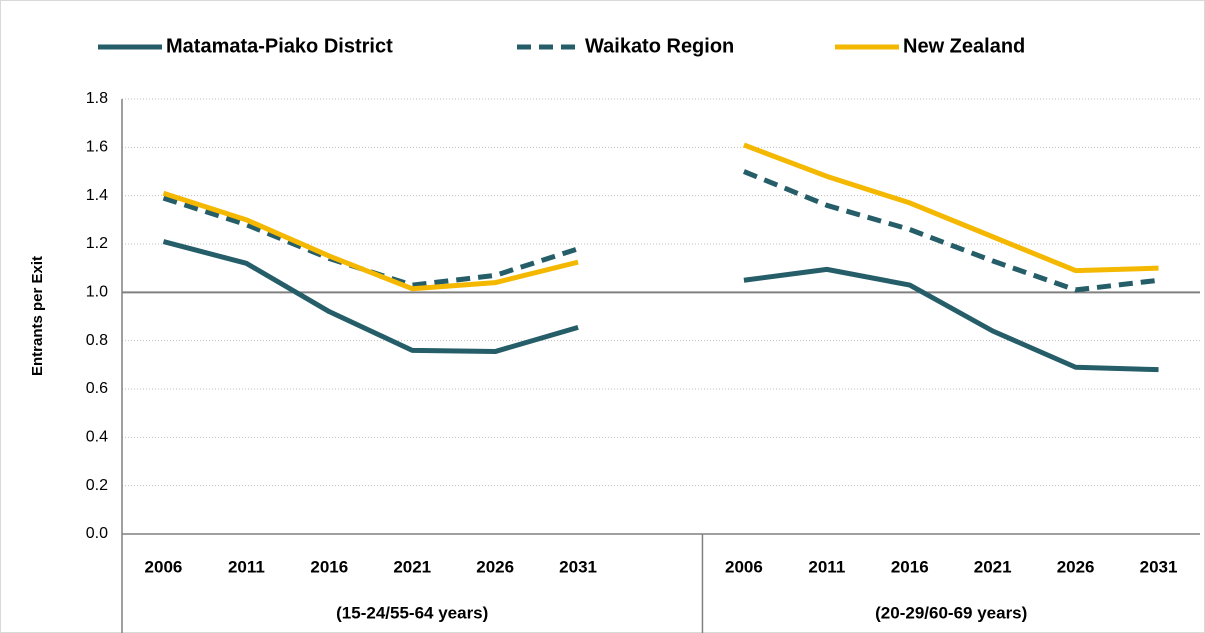 Image resolution: width=1205 pixels, height=633 pixels. What do you see at coordinates (97, 388) in the screenshot?
I see `y-tick-label: 0.6` at bounding box center [97, 388].